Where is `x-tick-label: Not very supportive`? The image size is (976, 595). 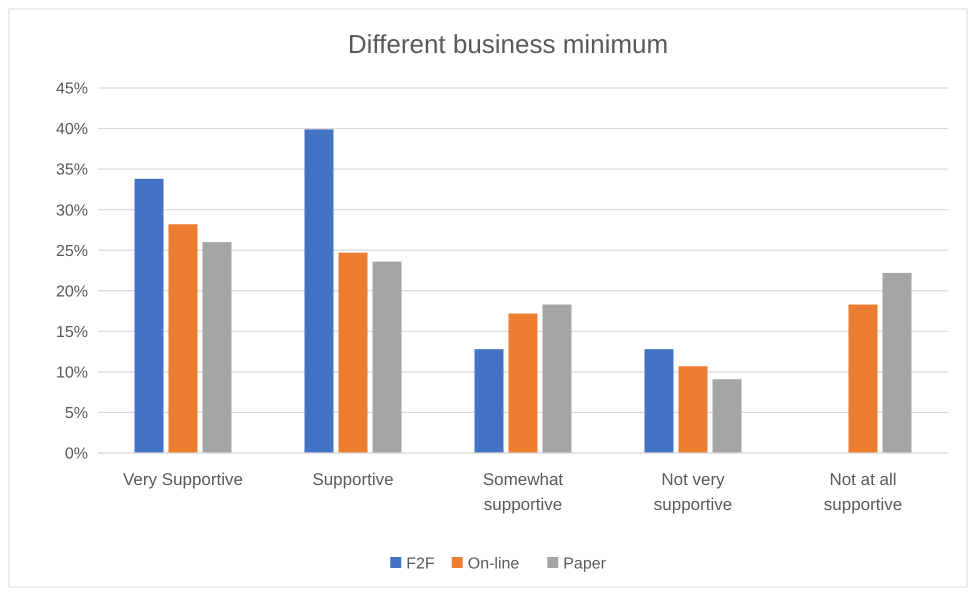
x-tick-label: Not very supportive is located at coordinates (693, 492).